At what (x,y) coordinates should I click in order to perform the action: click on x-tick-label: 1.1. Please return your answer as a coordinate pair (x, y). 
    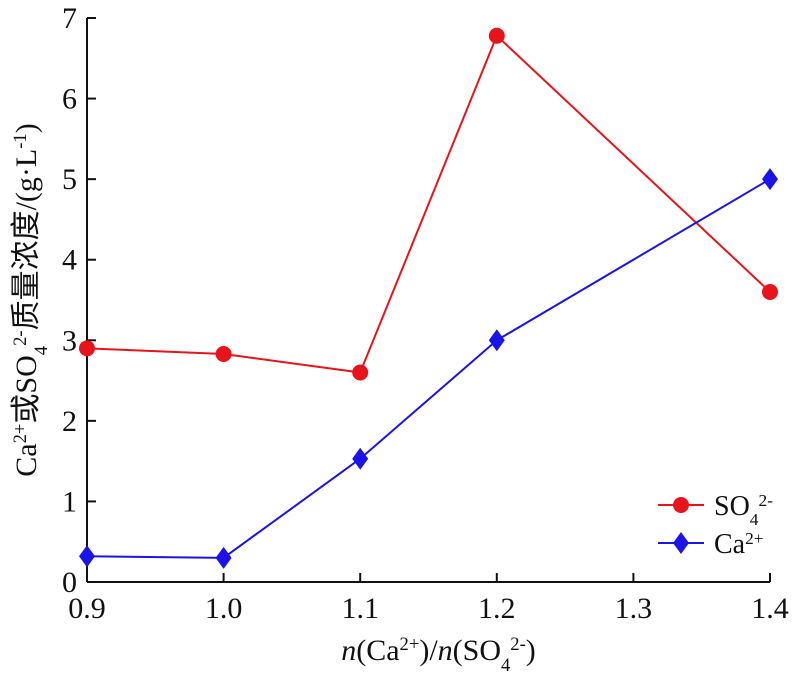
    Looking at the image, I should click on (360, 608).